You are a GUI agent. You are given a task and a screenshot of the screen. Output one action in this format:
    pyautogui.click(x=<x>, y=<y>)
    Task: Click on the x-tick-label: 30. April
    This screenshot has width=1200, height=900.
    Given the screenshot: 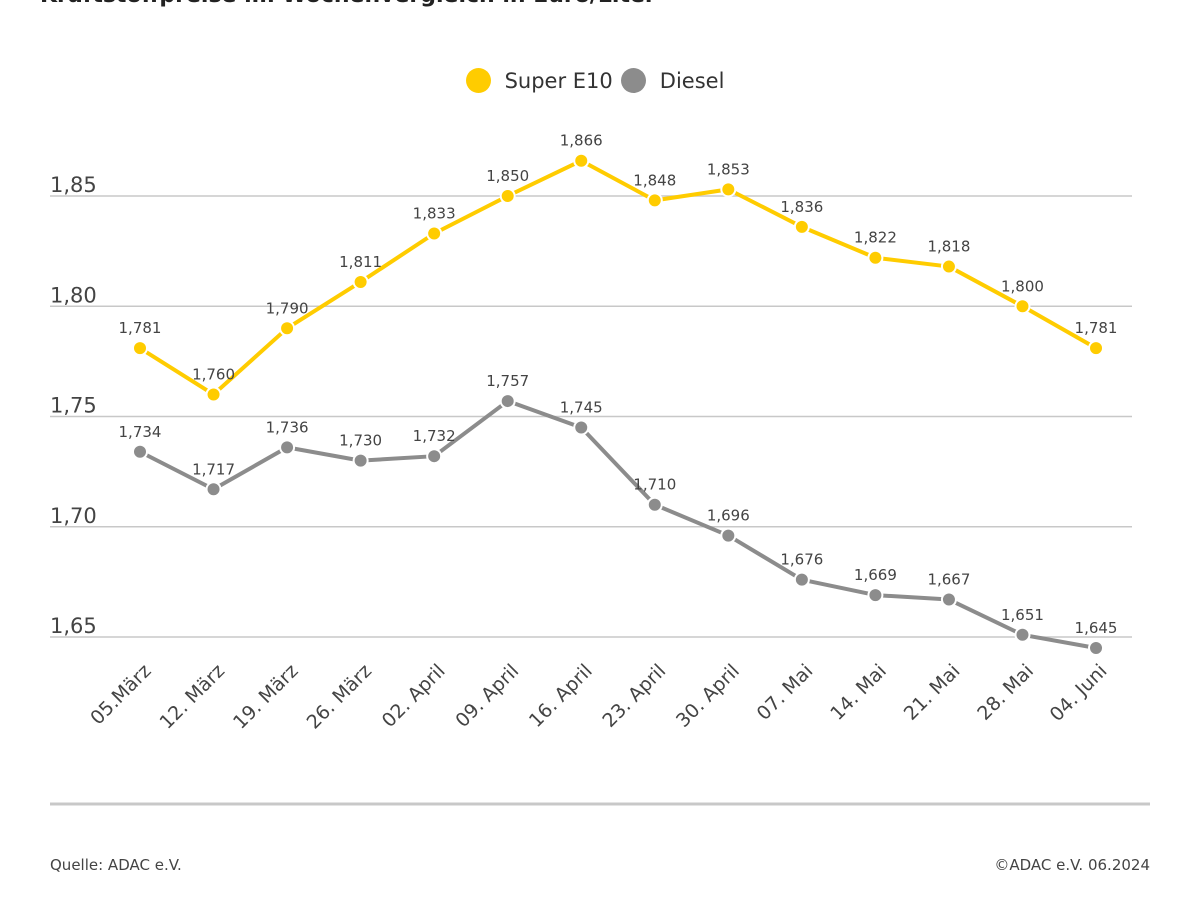 What is the action you would take?
    pyautogui.click(x=708, y=696)
    